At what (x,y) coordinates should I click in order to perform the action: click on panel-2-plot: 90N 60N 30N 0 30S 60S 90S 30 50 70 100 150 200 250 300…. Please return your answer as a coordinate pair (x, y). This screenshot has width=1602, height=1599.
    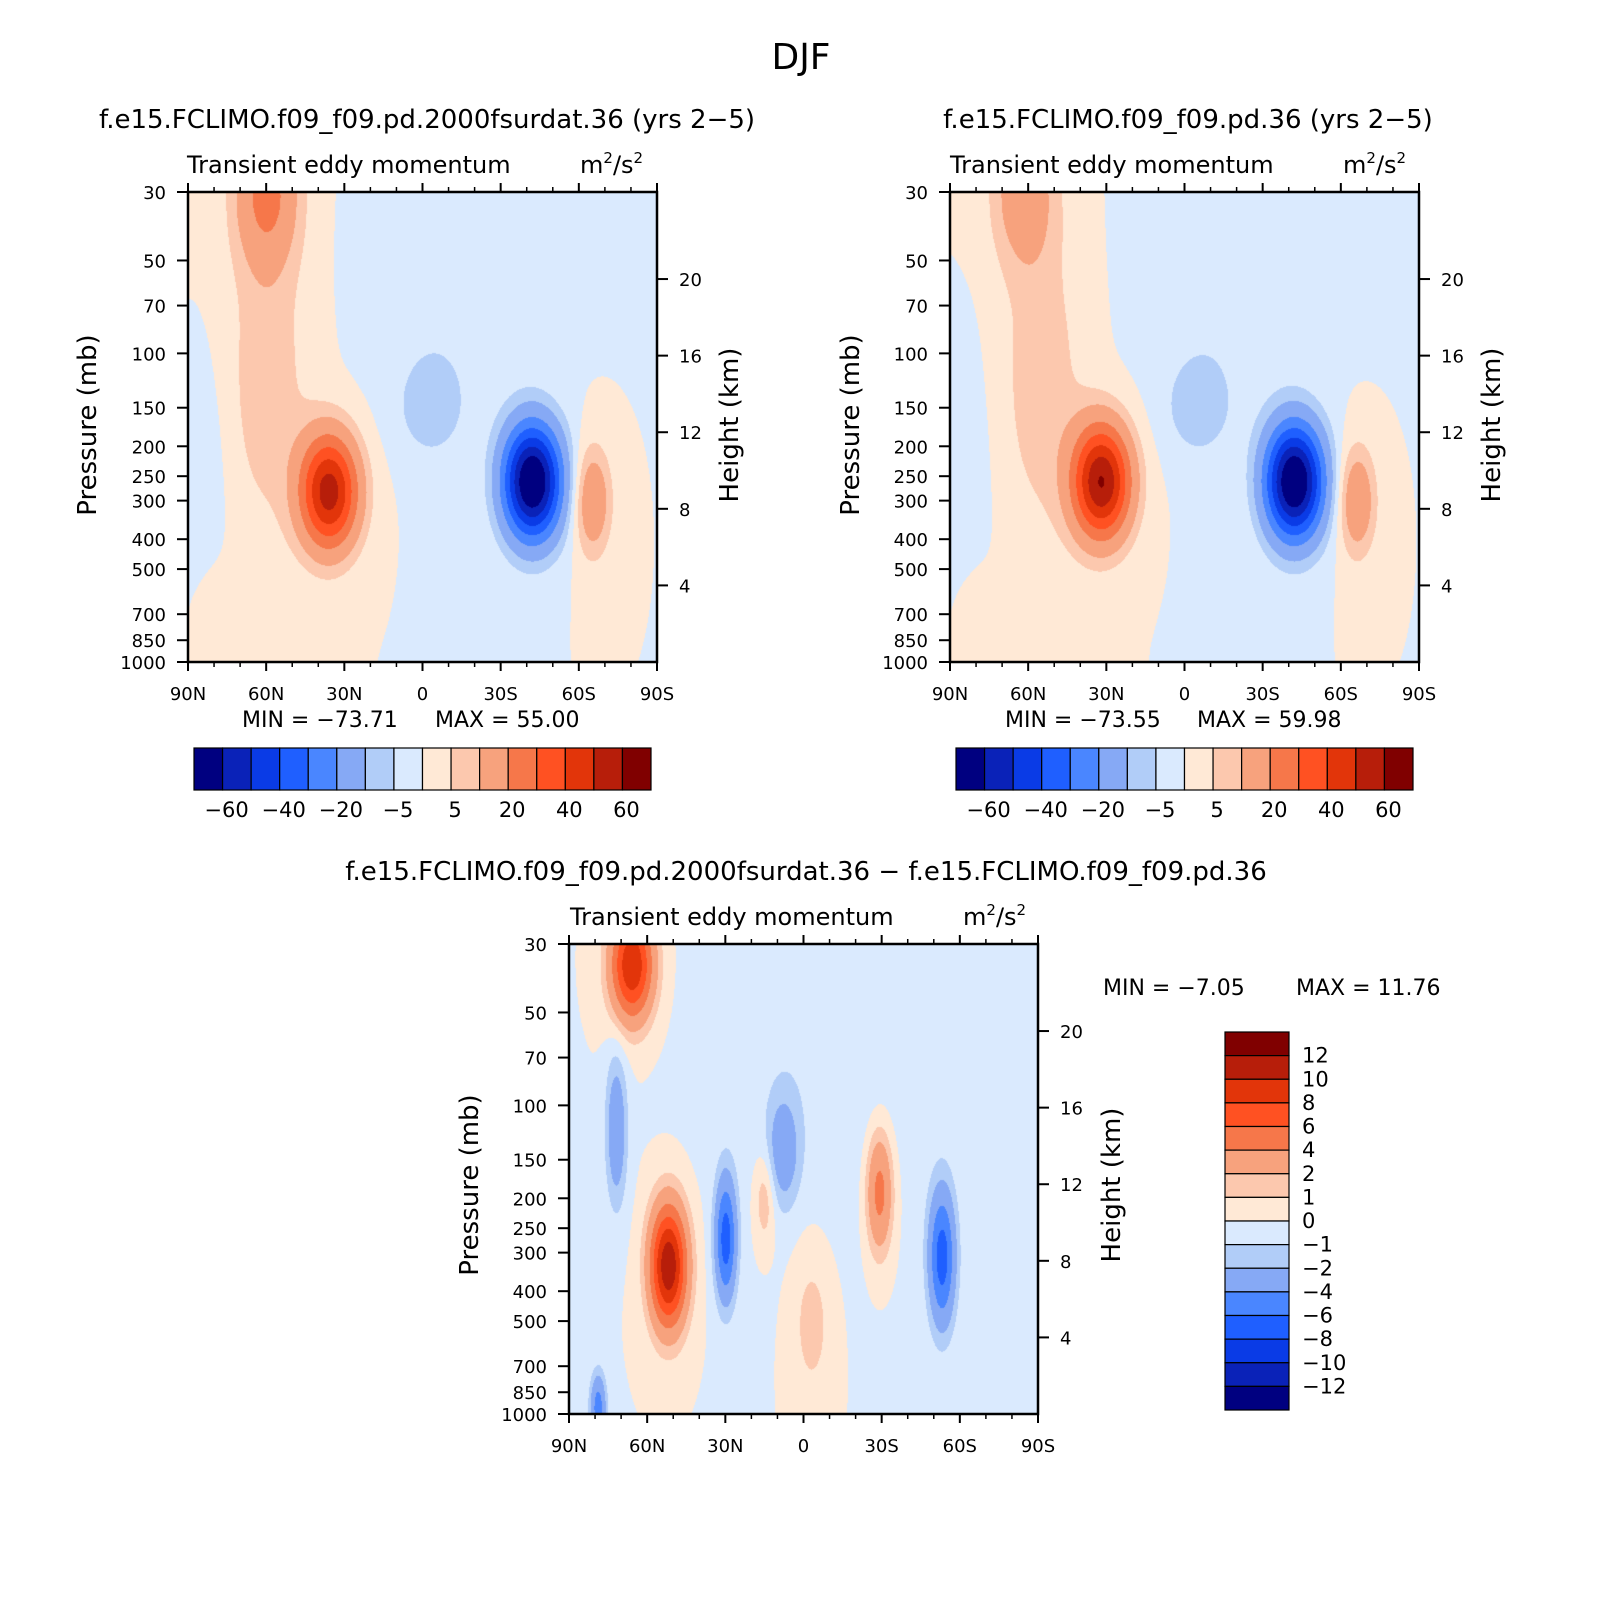
    Looking at the image, I should click on (1173, 444).